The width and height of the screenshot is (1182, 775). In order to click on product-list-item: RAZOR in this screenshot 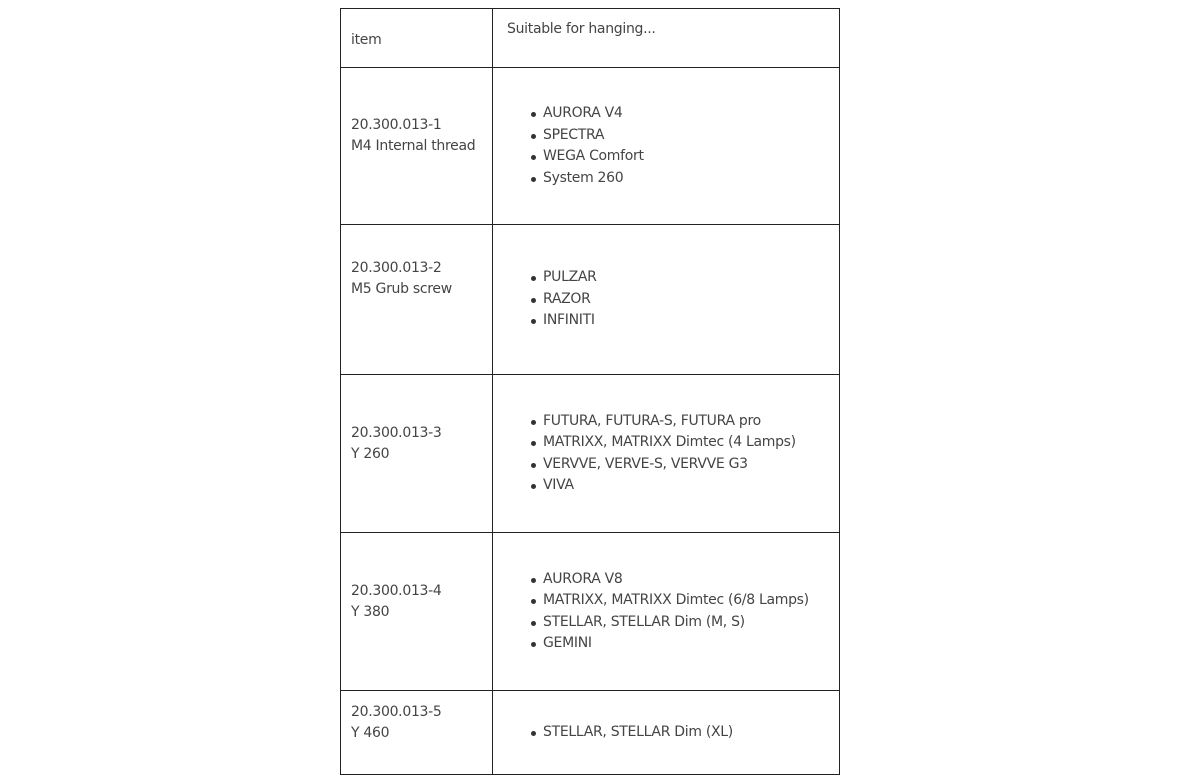, I will do `click(680, 300)`.